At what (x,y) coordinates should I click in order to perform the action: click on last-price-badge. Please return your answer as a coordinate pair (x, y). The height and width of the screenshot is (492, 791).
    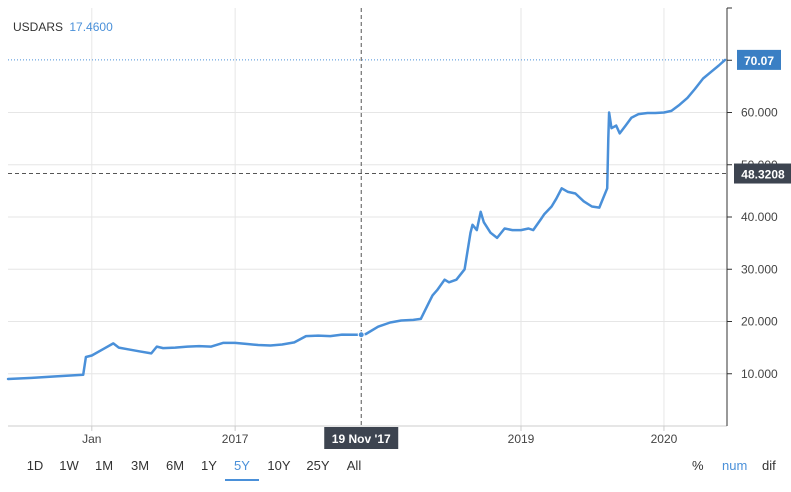
    Looking at the image, I should click on (759, 59).